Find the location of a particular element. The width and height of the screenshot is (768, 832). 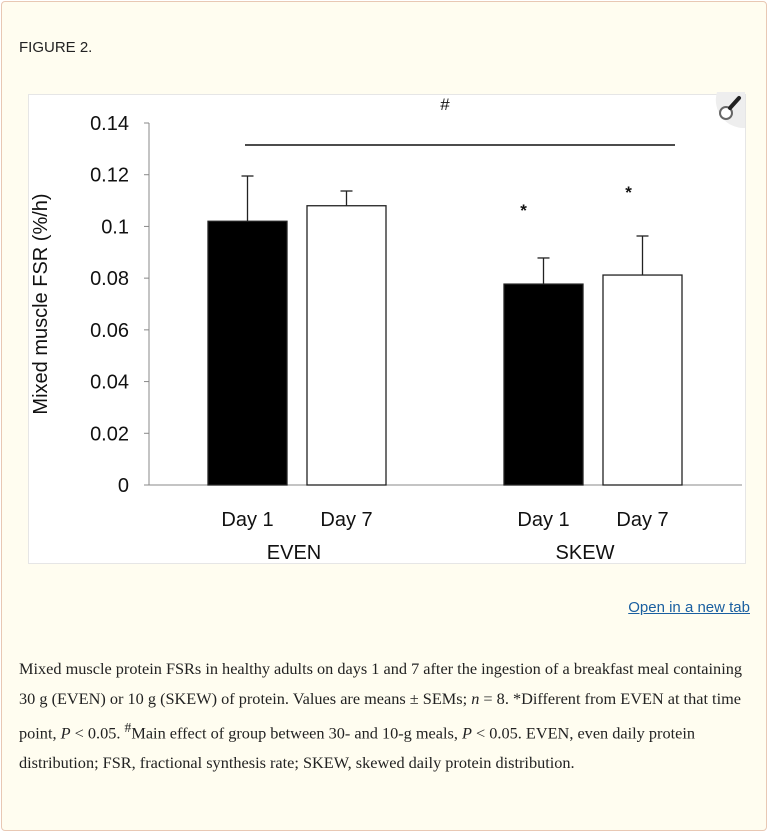

y-tick-label: 0 is located at coordinates (123, 486).